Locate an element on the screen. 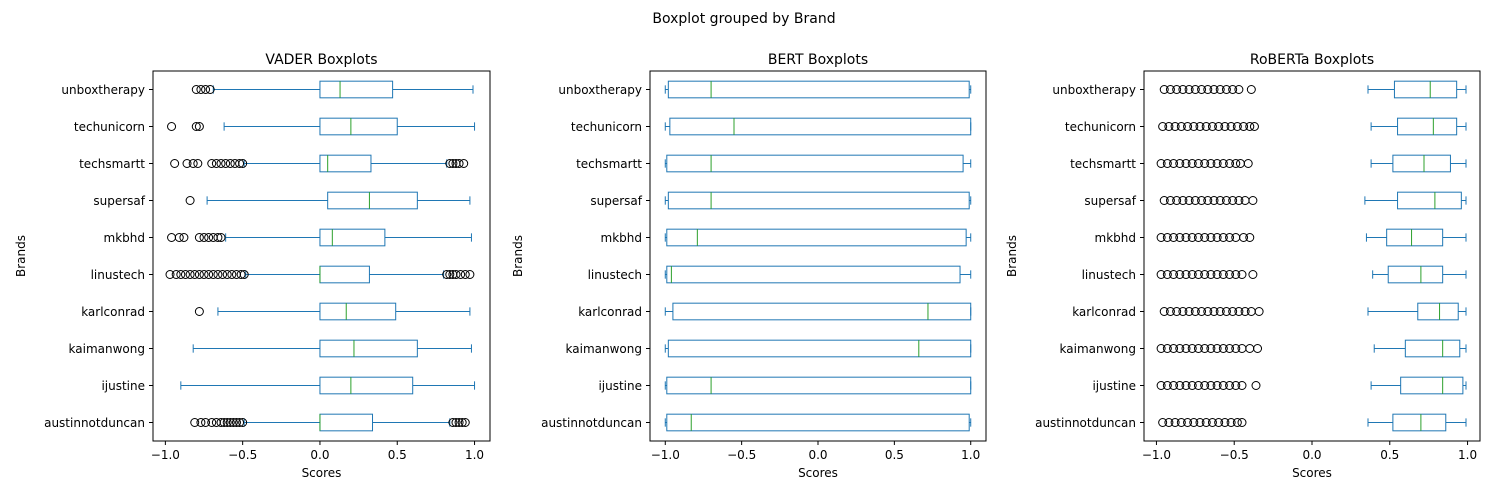 Image resolution: width=1489 pixels, height=495 pixels. x-tick-label: −0.5 is located at coordinates (242, 455).